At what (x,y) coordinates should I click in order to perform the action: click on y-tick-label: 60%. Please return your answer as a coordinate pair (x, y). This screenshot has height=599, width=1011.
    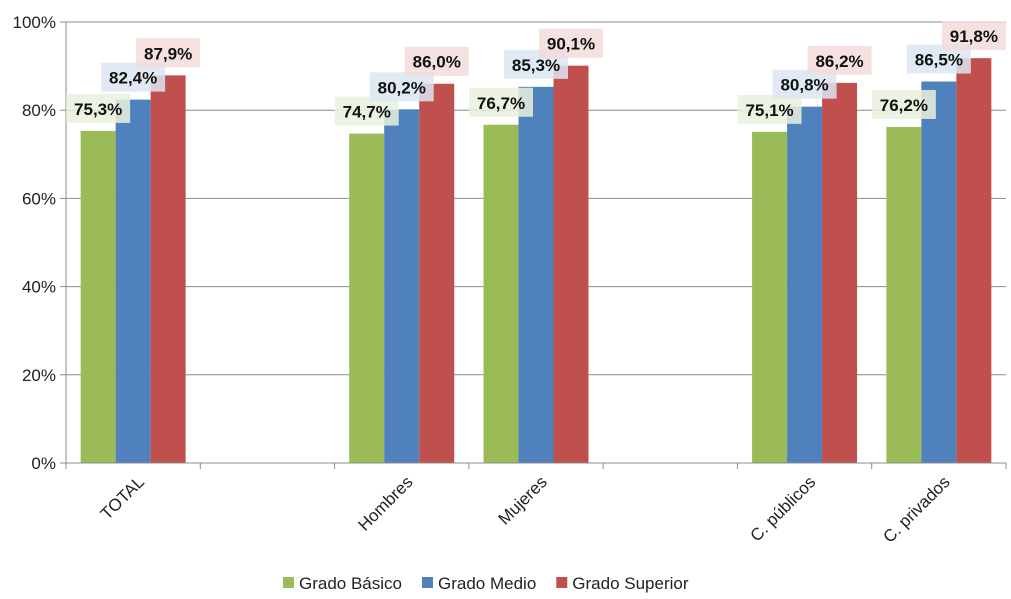
    Looking at the image, I should click on (39, 198).